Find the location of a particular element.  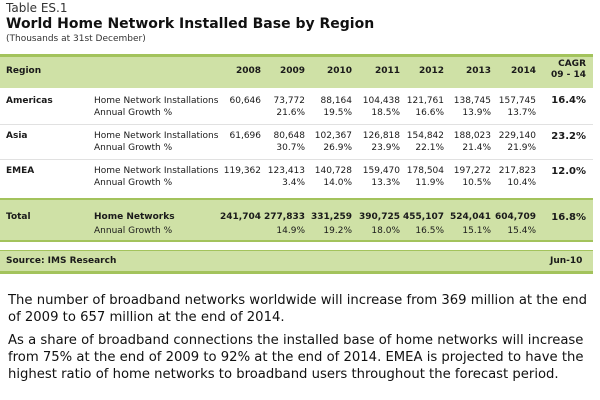

table-cell: 60,646 is located at coordinates (245, 101).